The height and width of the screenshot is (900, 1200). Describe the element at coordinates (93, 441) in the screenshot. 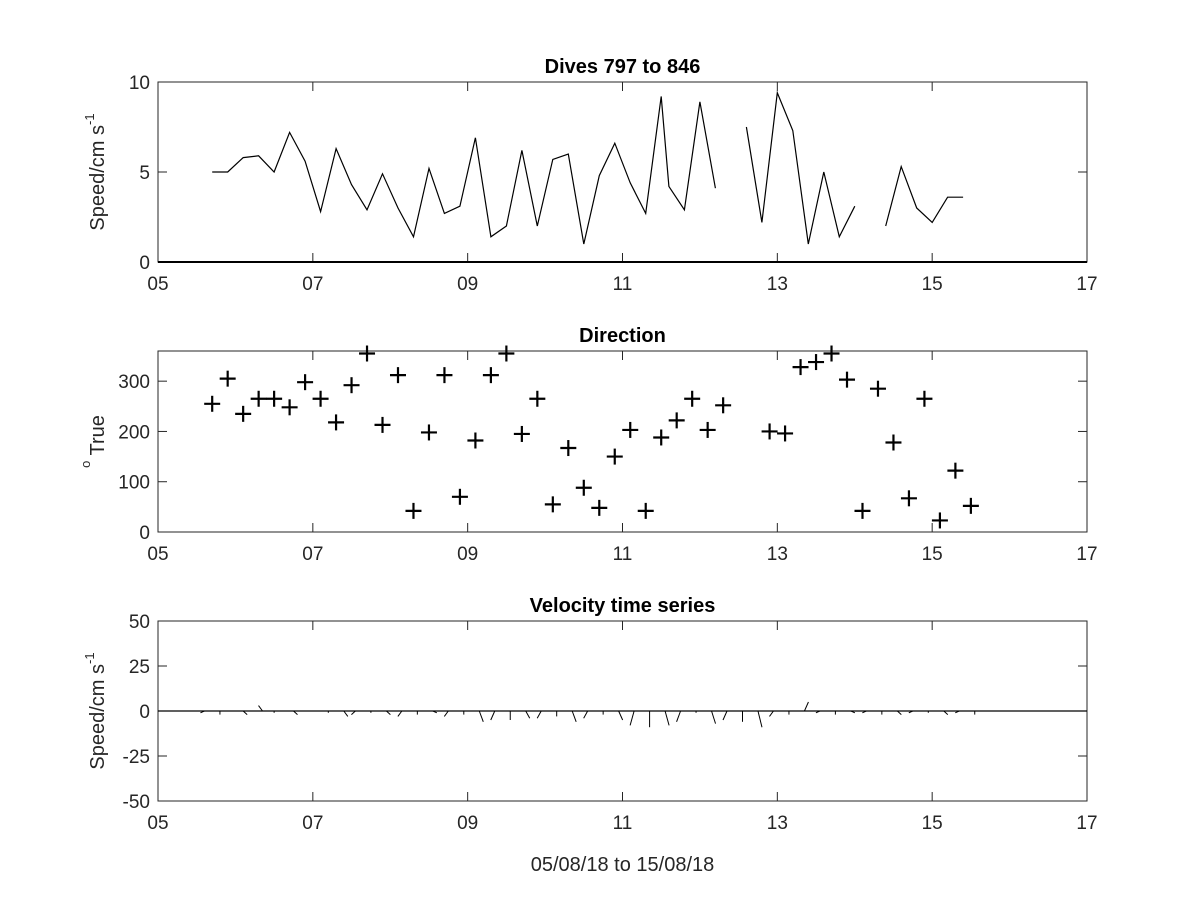

I see `y-axis-label: o True` at that location.